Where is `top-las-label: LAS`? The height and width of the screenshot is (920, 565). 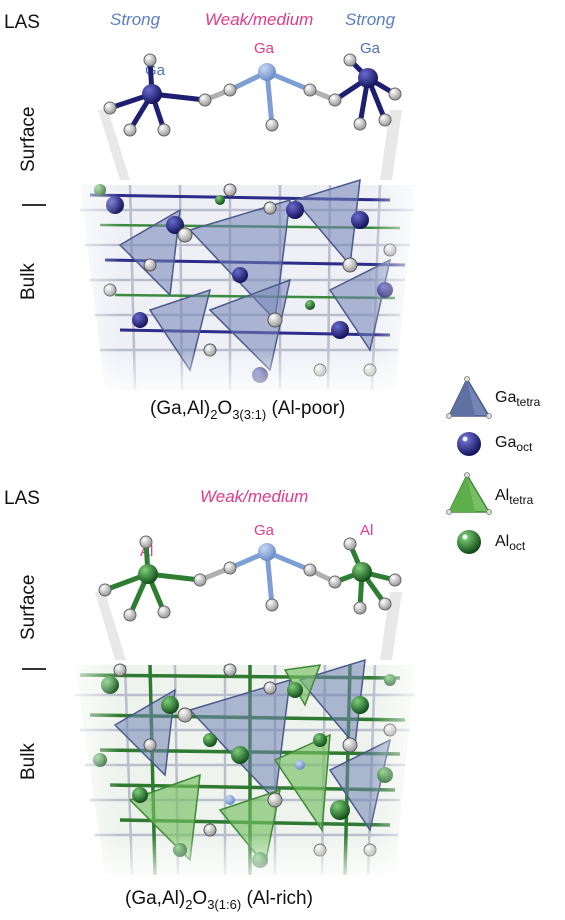 top-las-label: LAS is located at coordinates (22, 22).